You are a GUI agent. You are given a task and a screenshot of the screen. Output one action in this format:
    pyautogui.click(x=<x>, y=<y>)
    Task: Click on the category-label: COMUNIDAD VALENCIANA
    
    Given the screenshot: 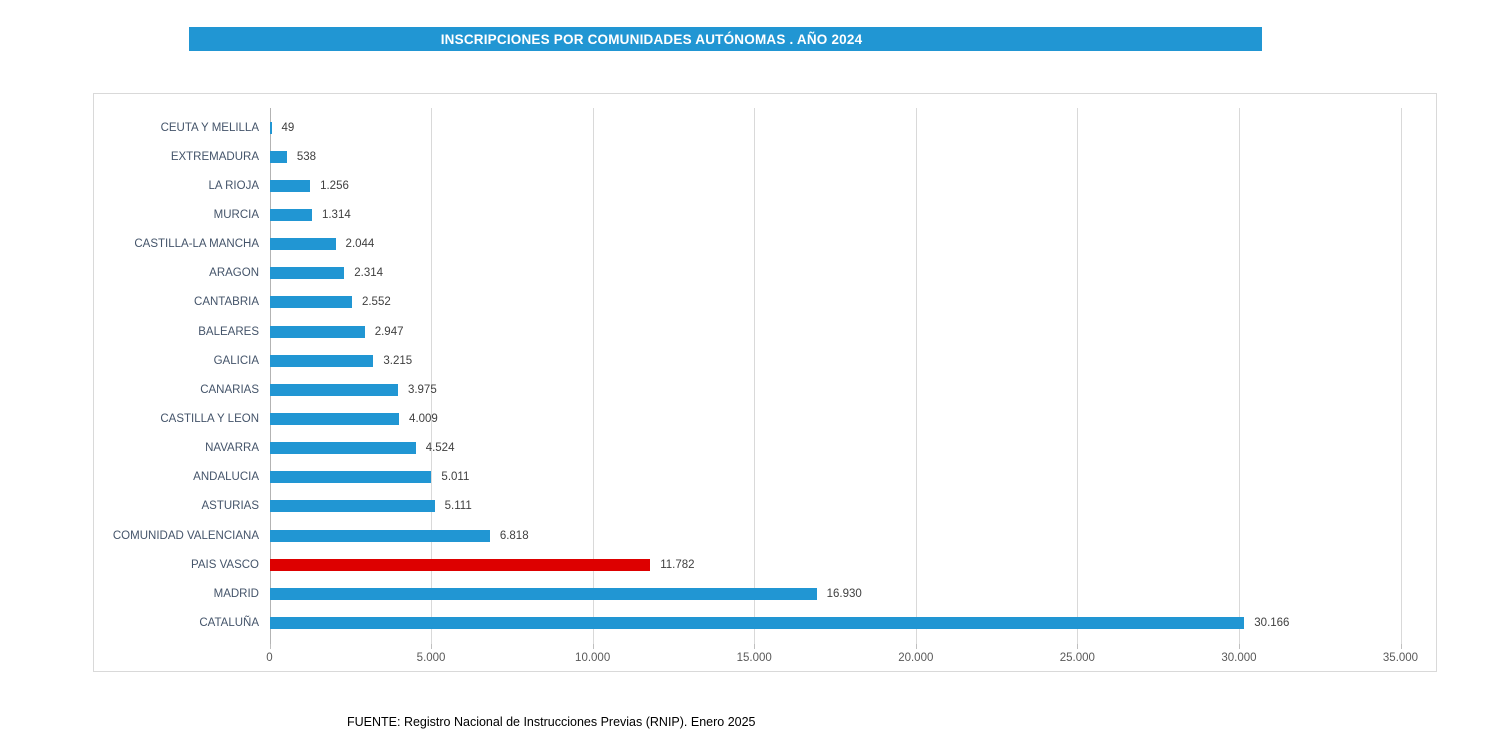 What is the action you would take?
    pyautogui.click(x=185, y=535)
    